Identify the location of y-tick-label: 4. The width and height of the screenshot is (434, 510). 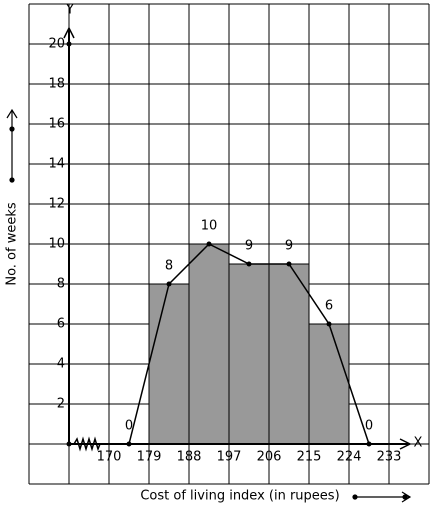
(61, 364).